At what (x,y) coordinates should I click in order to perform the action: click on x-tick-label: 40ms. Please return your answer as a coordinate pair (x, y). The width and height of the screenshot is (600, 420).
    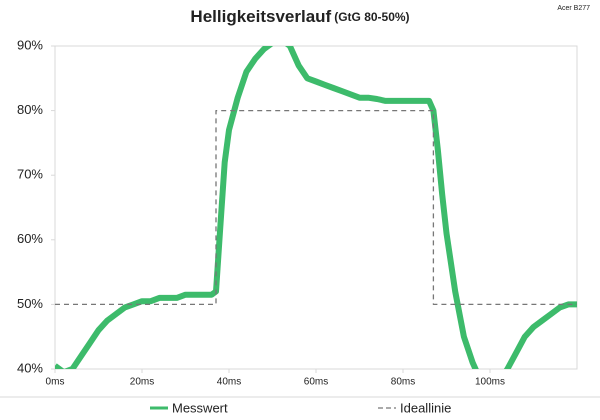
    Looking at the image, I should click on (229, 382).